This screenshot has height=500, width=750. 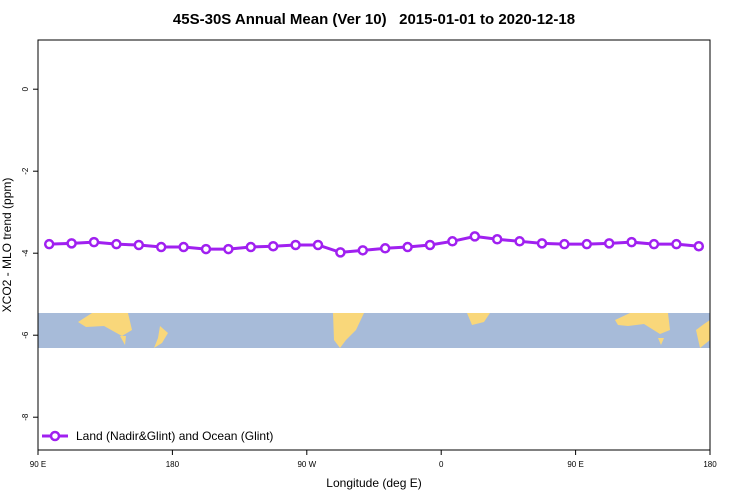 I want to click on legend-label: Land (Nadir&Glint) and Ocean (Glint), so click(x=174, y=436).